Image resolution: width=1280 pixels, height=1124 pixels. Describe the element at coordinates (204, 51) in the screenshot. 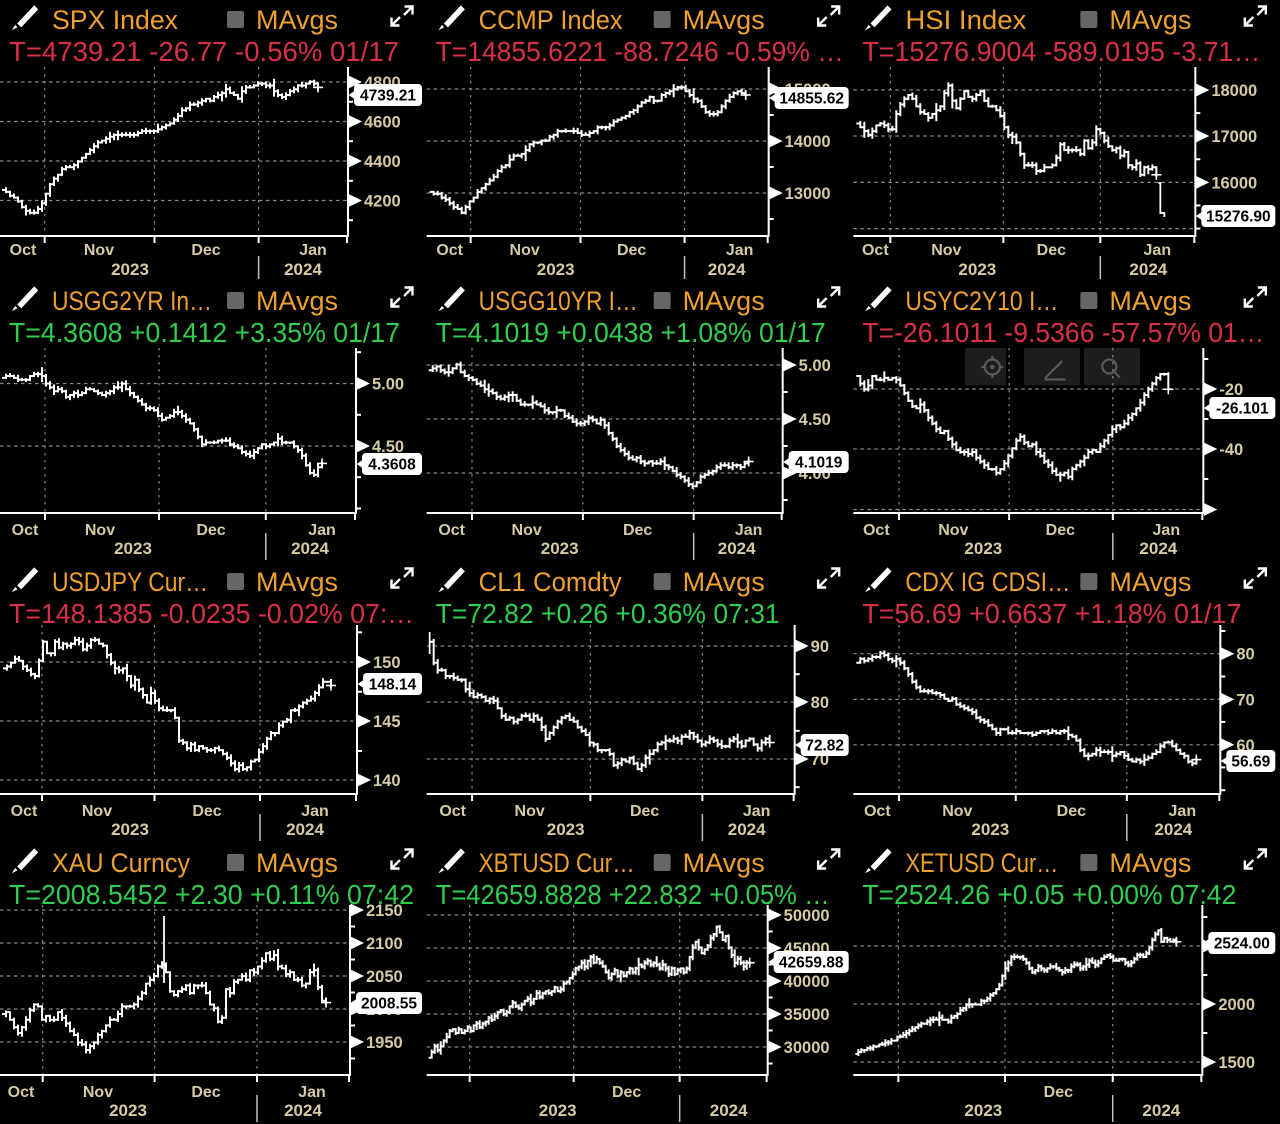

I see `svg-text: T=4739.21 -26.77 -0.56% 01/17` at that location.